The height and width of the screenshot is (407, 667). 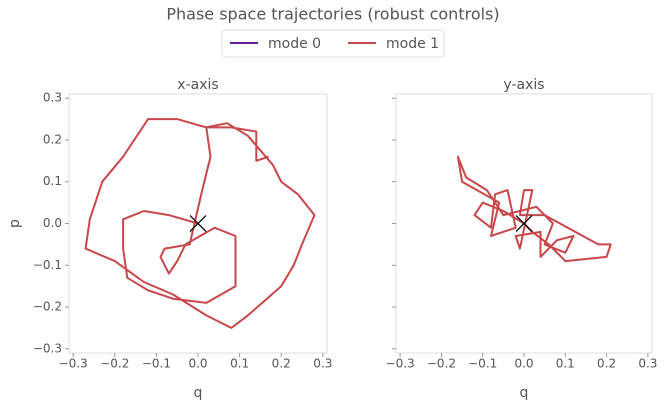 I want to click on axes-title: x-axis, so click(x=197, y=85).